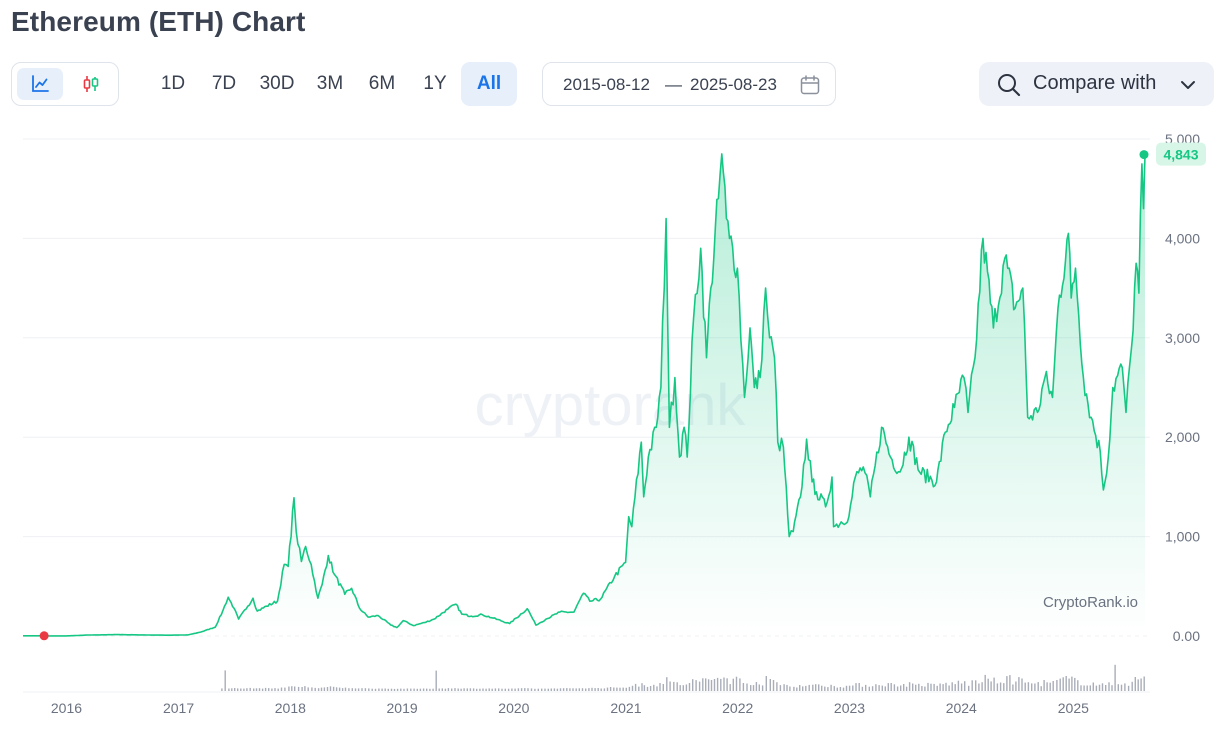 The height and width of the screenshot is (735, 1228). I want to click on compare-with-dropdown: Compare with, so click(1096, 84).